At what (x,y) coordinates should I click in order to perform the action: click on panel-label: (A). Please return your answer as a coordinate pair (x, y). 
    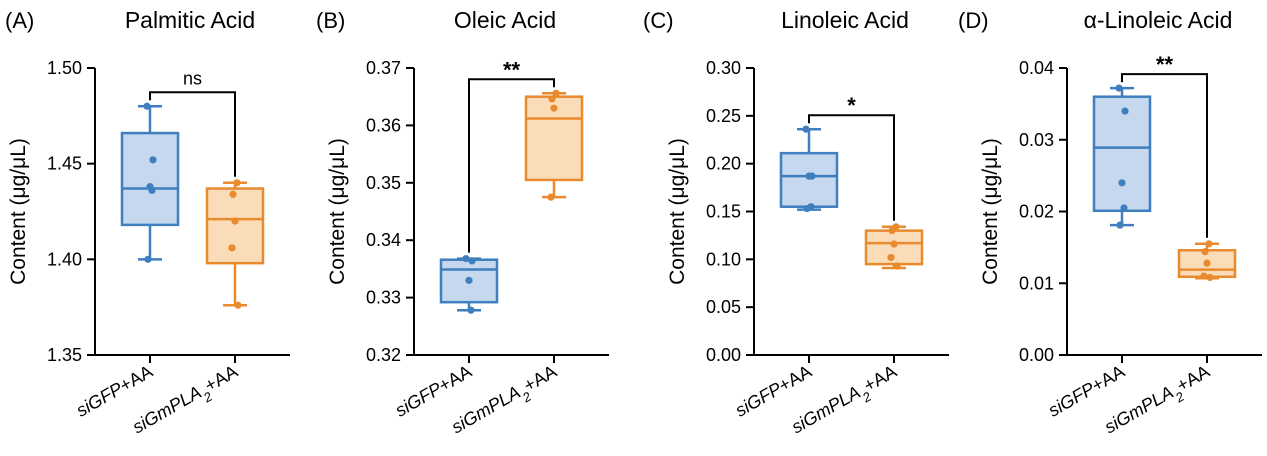
    Looking at the image, I should click on (19, 20).